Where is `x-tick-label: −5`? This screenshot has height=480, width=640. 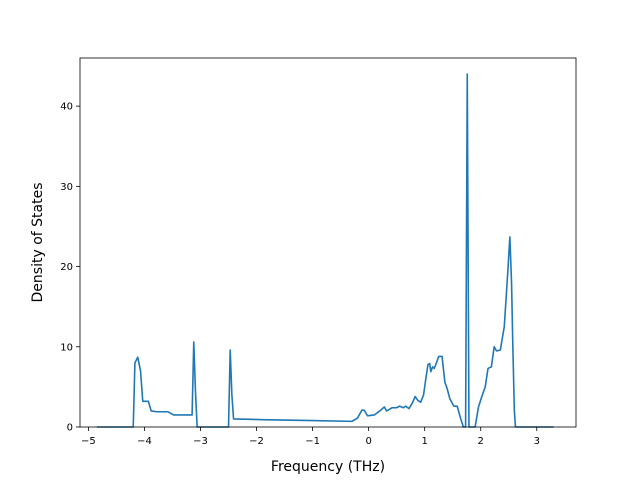
x-tick-label: −5 is located at coordinates (88, 441).